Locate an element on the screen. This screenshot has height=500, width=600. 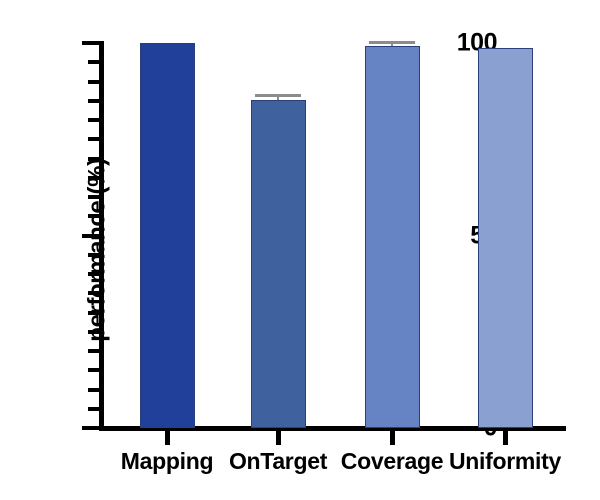
x-axis-tick-label: Coverage is located at coordinates (392, 461).